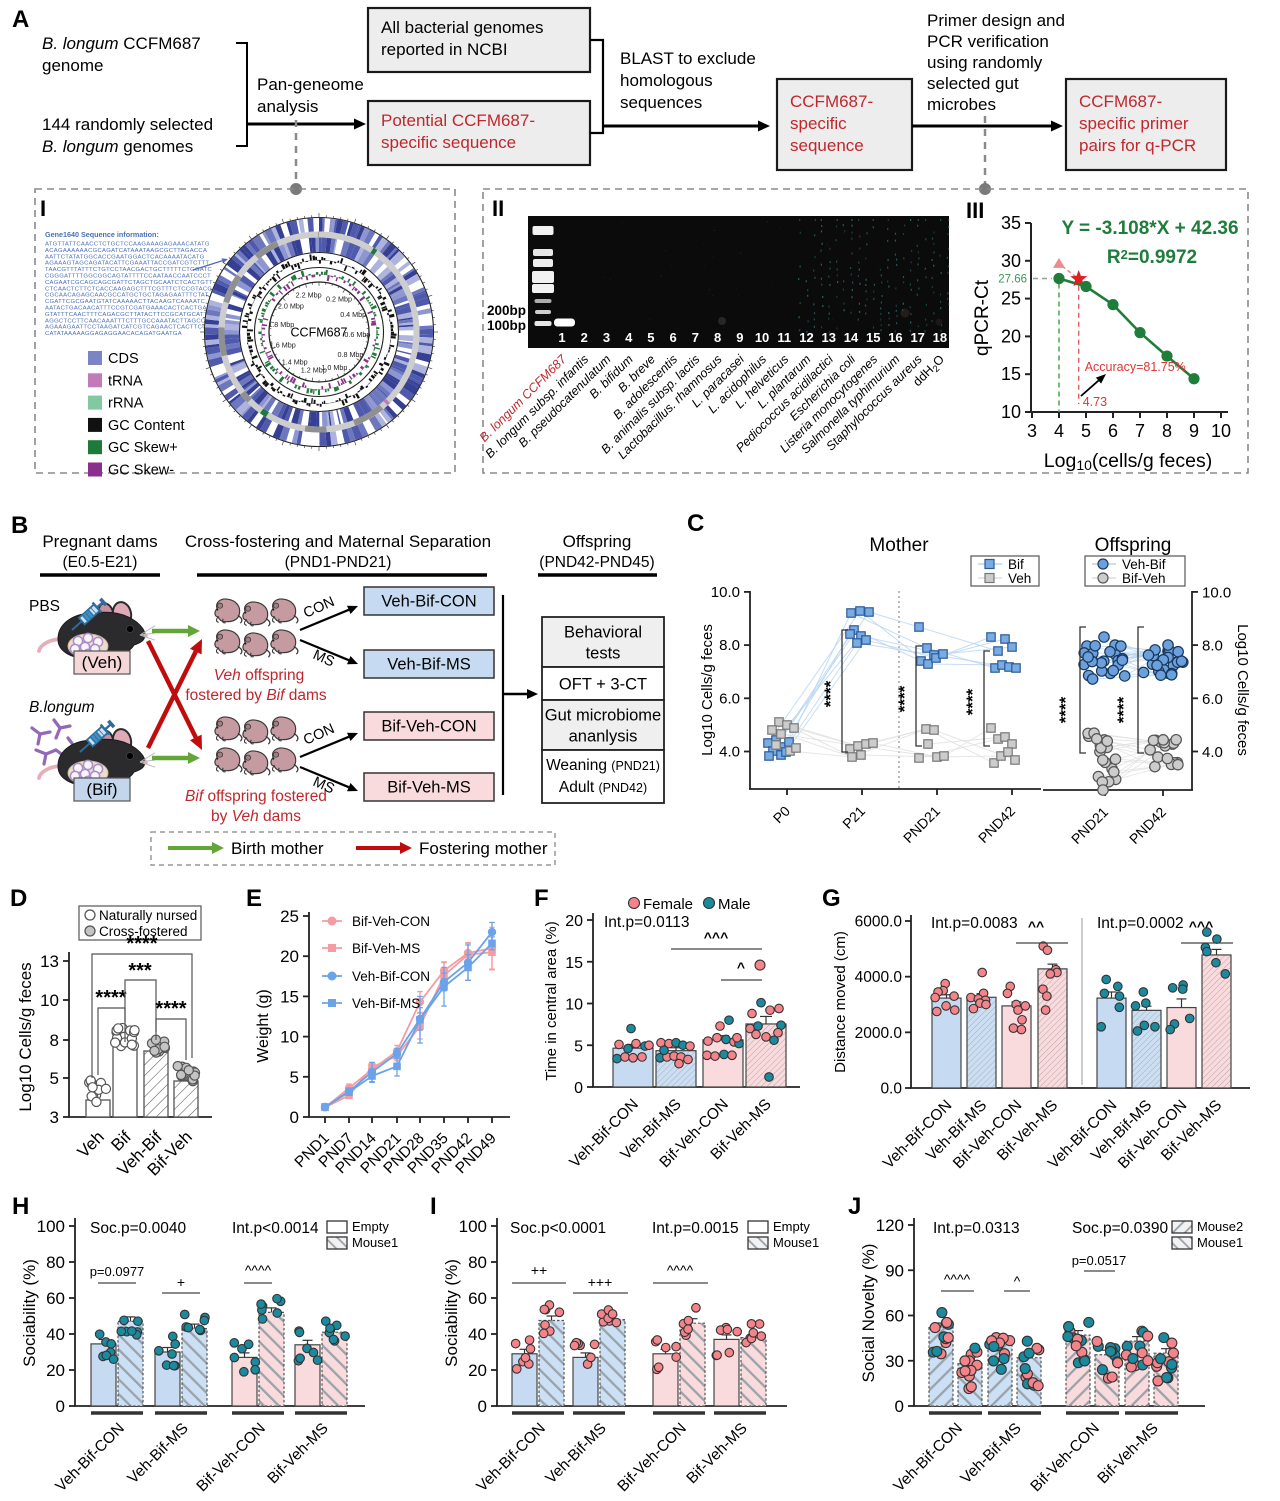  What do you see at coordinates (729, 698) in the screenshot?
I see `svg-text: 6.0` at bounding box center [729, 698].